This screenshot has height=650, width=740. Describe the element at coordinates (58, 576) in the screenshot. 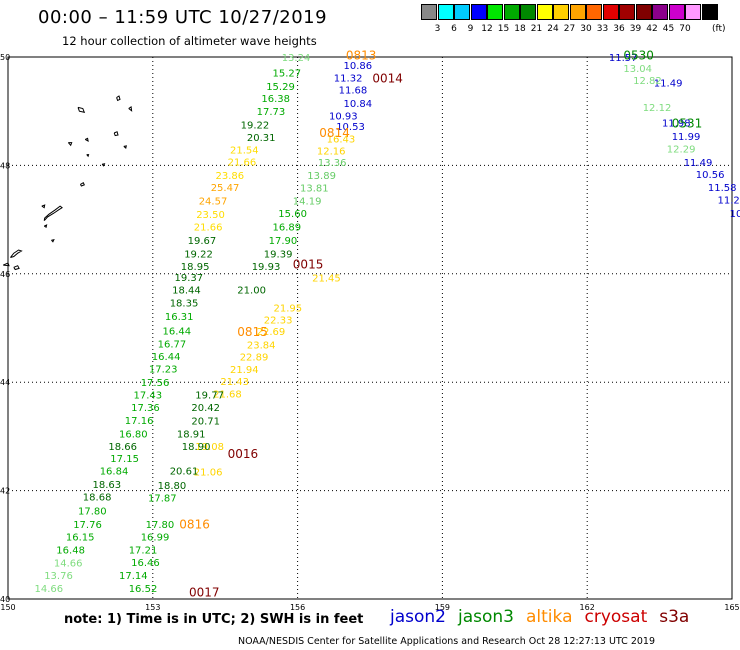

I see `wave-height-value: 13.76` at that location.